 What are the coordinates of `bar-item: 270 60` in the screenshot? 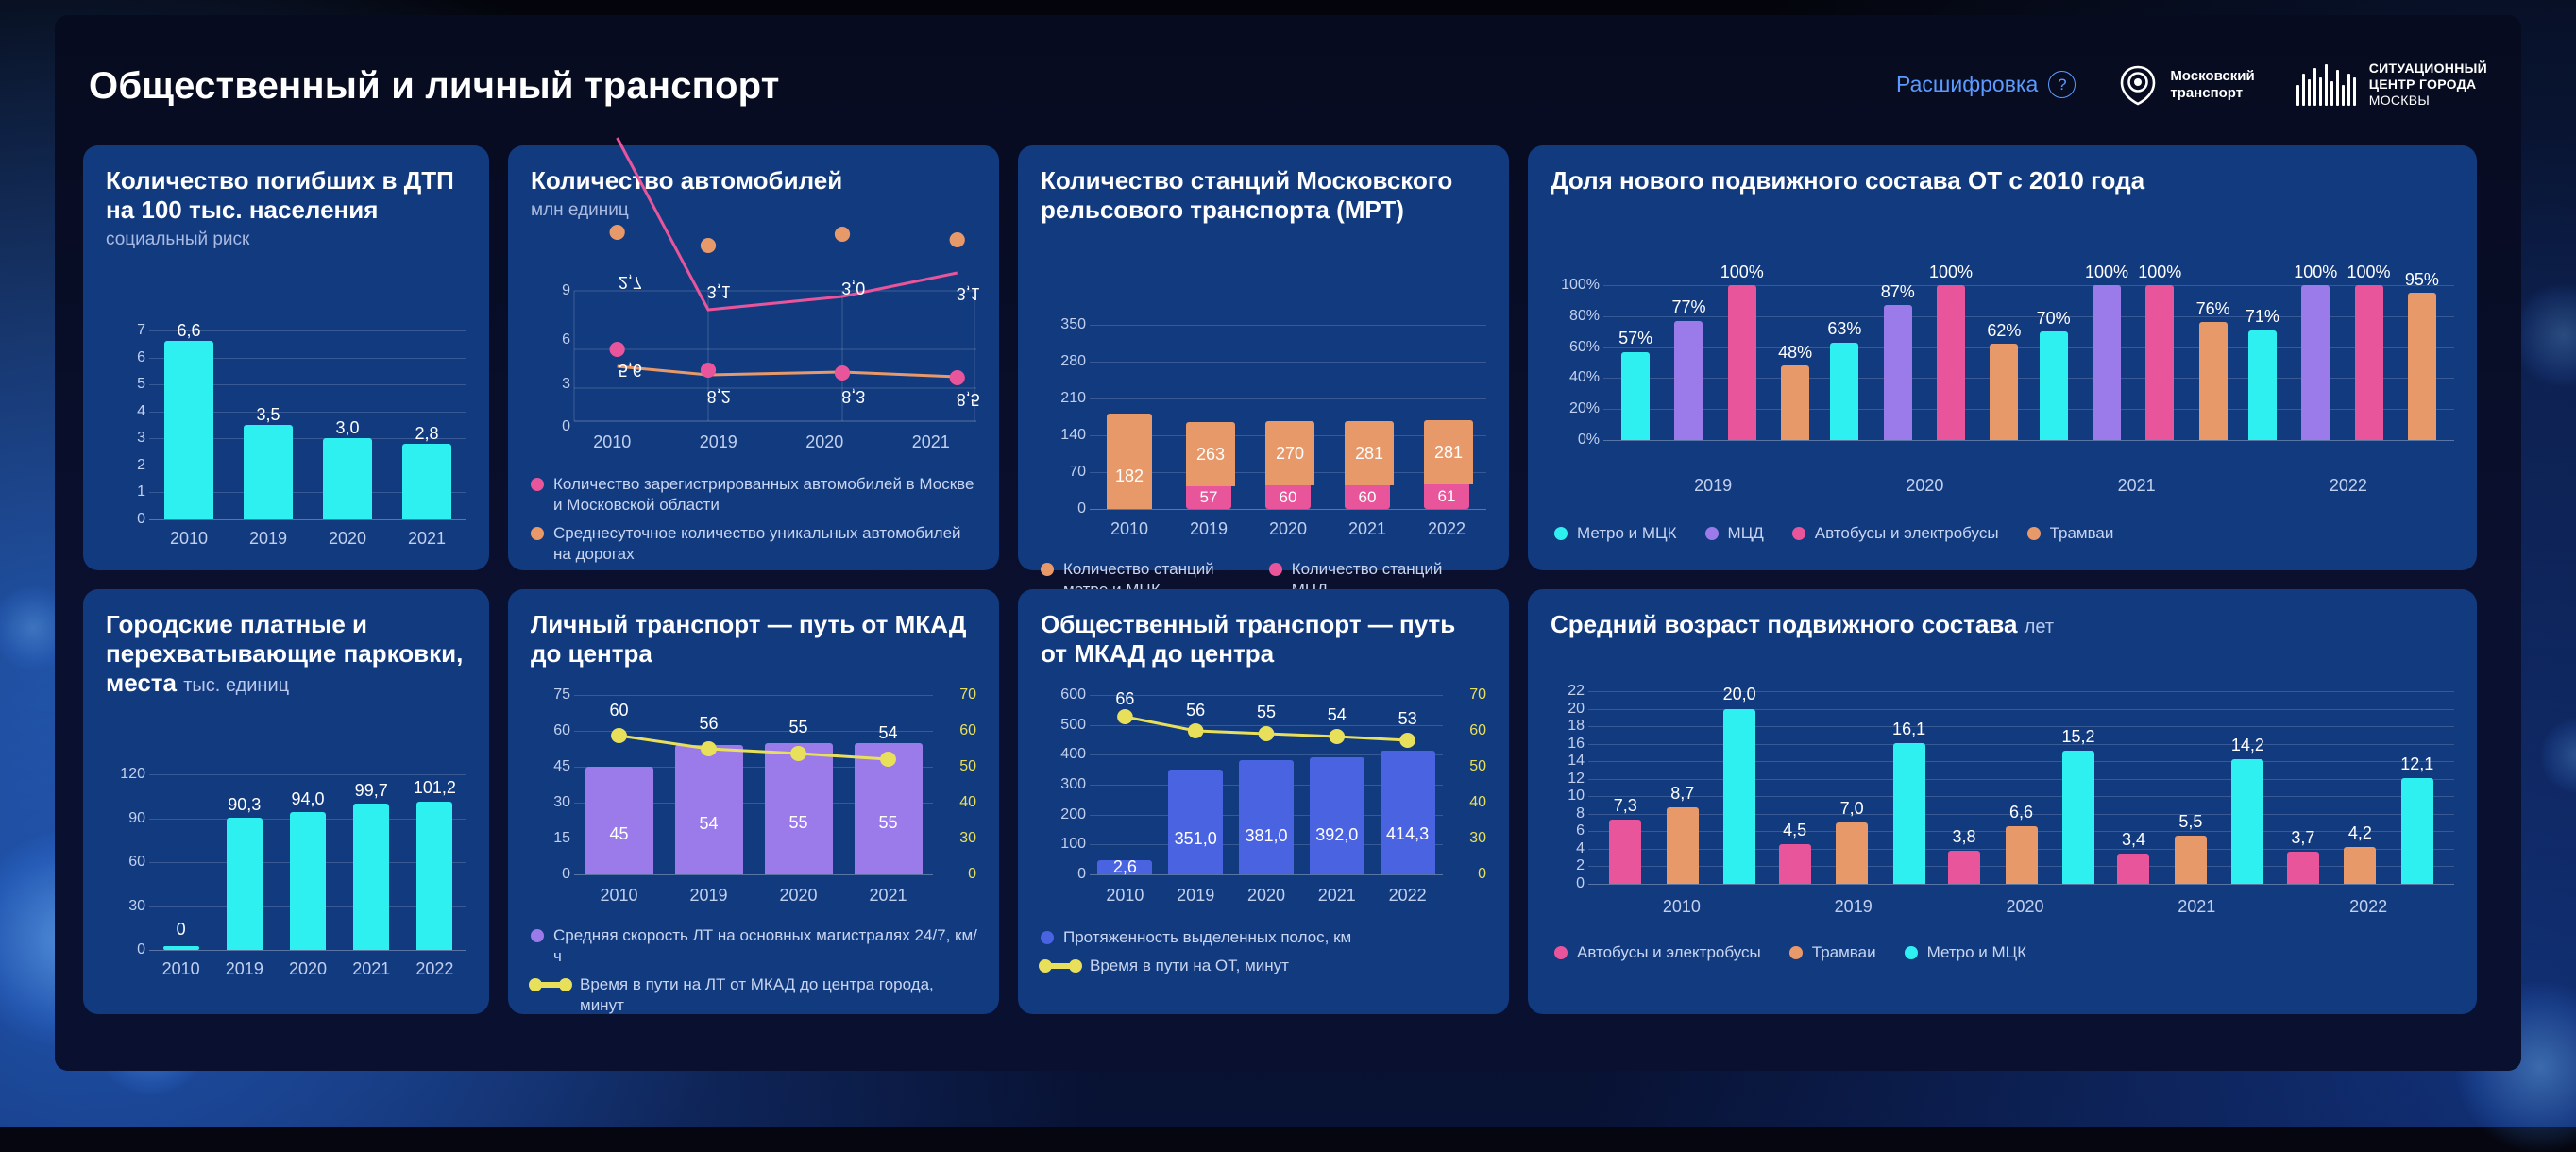 It's located at (1288, 417).